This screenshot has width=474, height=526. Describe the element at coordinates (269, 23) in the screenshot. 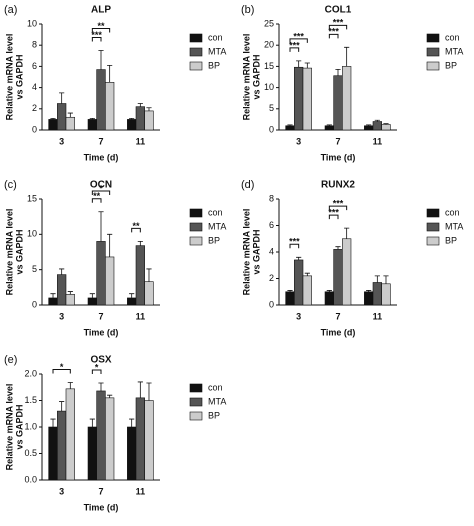

I see `y-tick-label: 25` at that location.